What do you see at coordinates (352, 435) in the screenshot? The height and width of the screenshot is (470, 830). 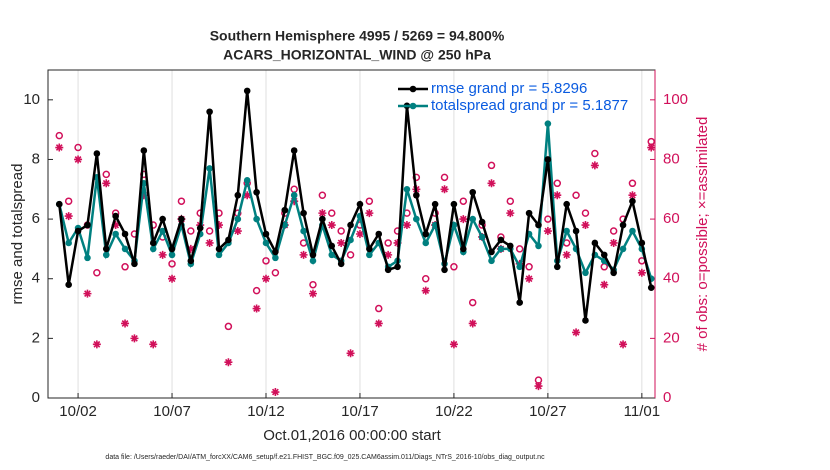 I see `x-axis-label: Oct.01,2016 00:00:00 start` at bounding box center [352, 435].